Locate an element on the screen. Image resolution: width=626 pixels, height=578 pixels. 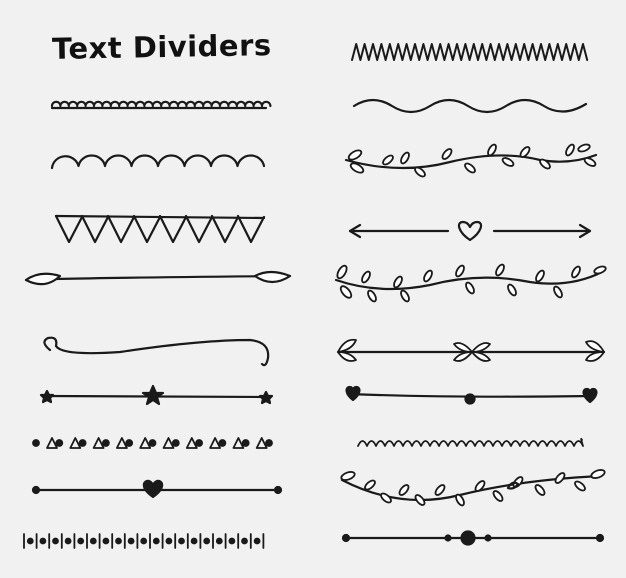
heart-dot-line-divider is located at coordinates (471, 395).